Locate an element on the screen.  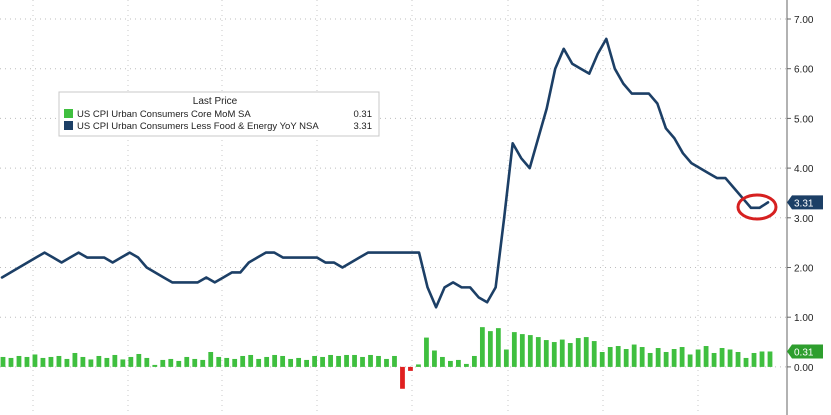
last-value-tag is located at coordinates (805, 202).